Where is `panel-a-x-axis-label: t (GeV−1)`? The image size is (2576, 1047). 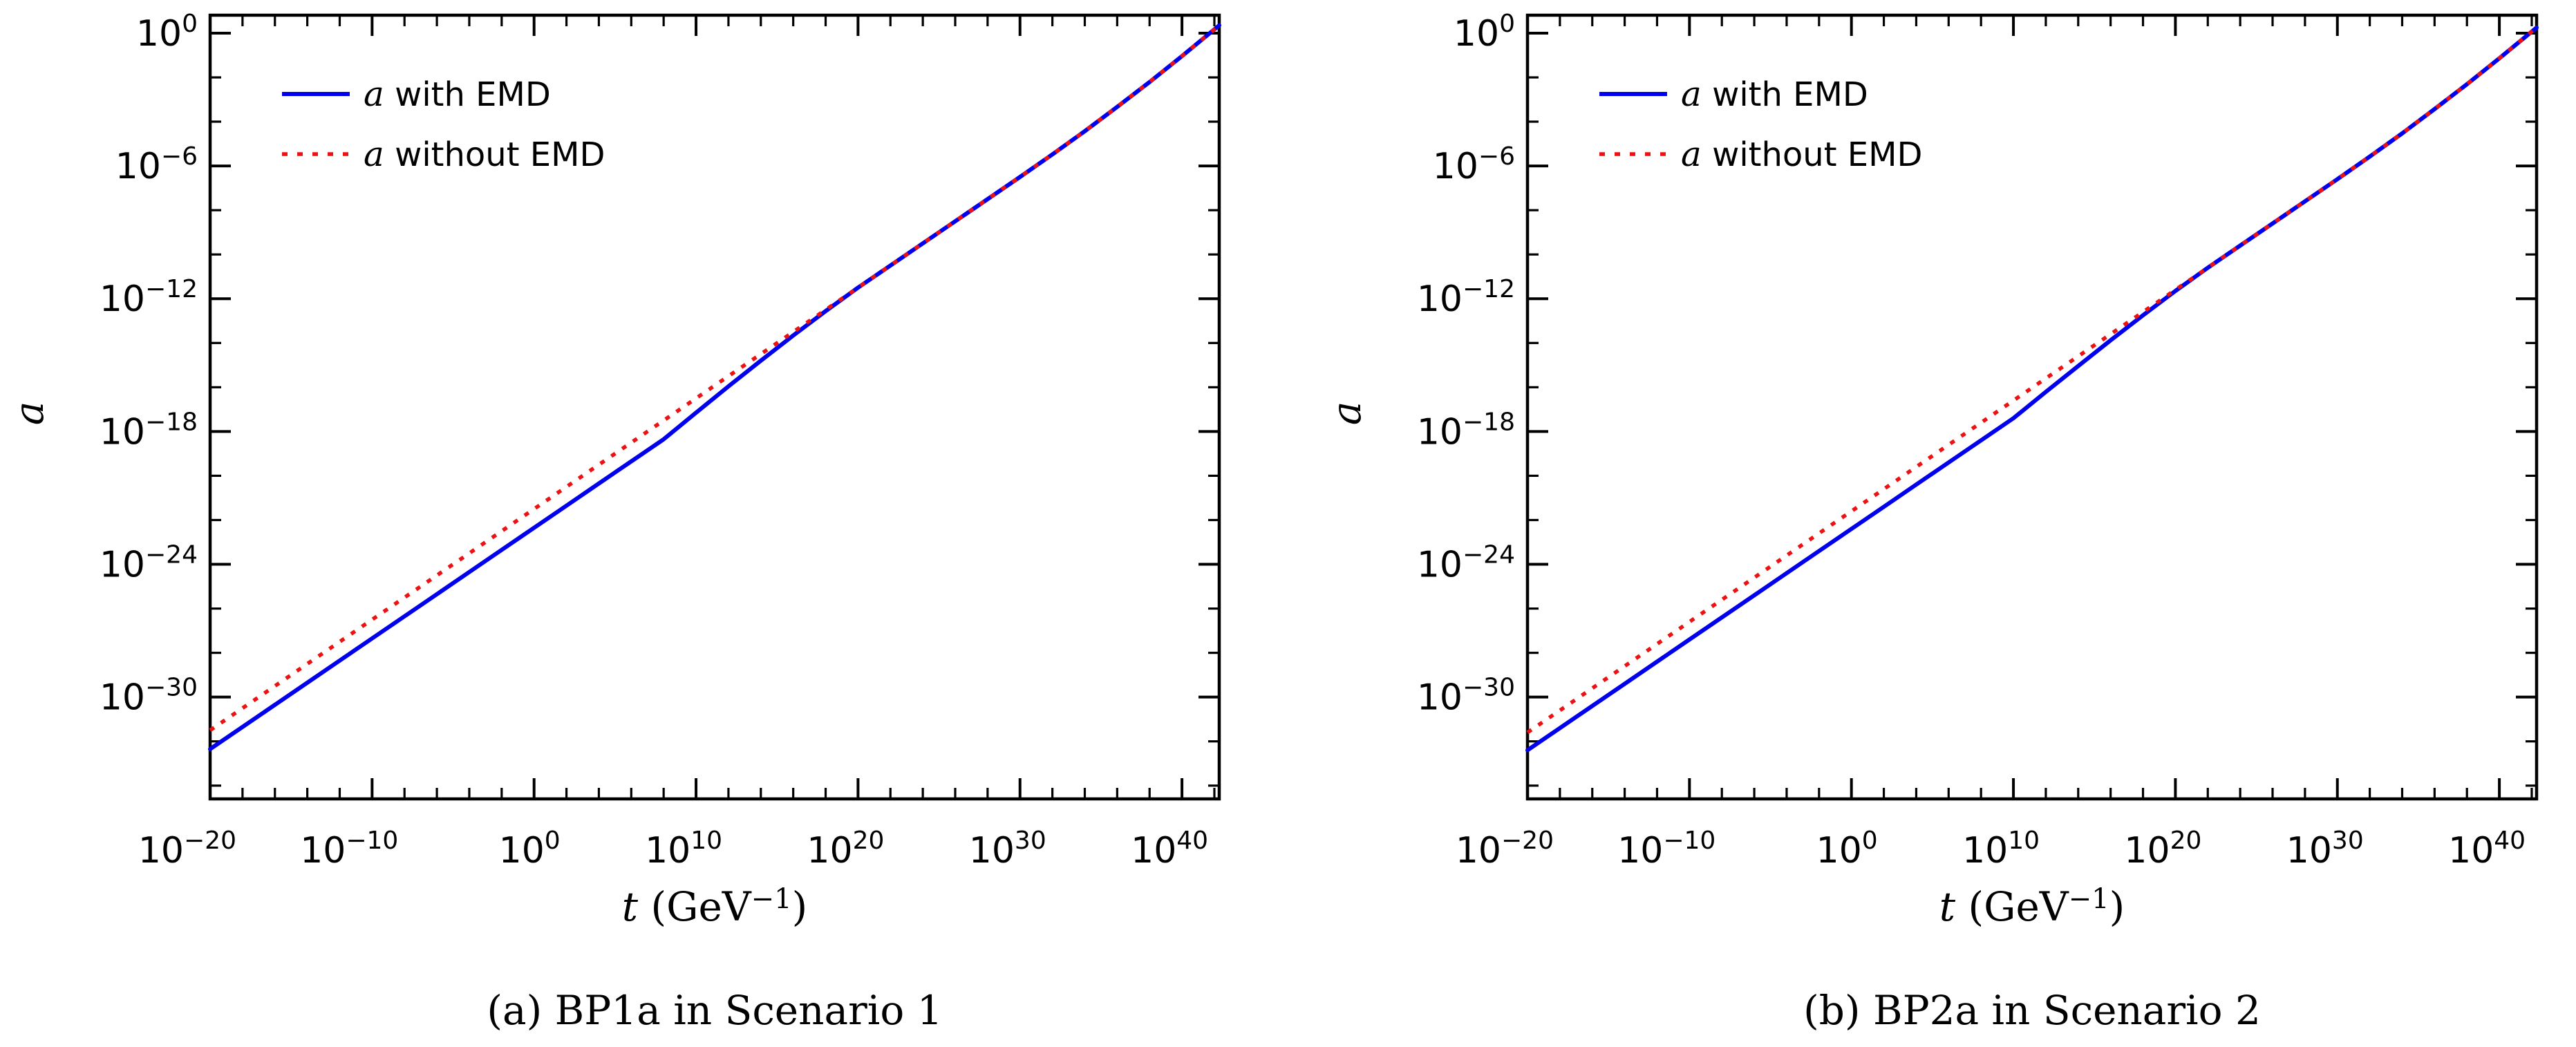
panel-a-x-axis-label: t (GeV−1) is located at coordinates (715, 906).